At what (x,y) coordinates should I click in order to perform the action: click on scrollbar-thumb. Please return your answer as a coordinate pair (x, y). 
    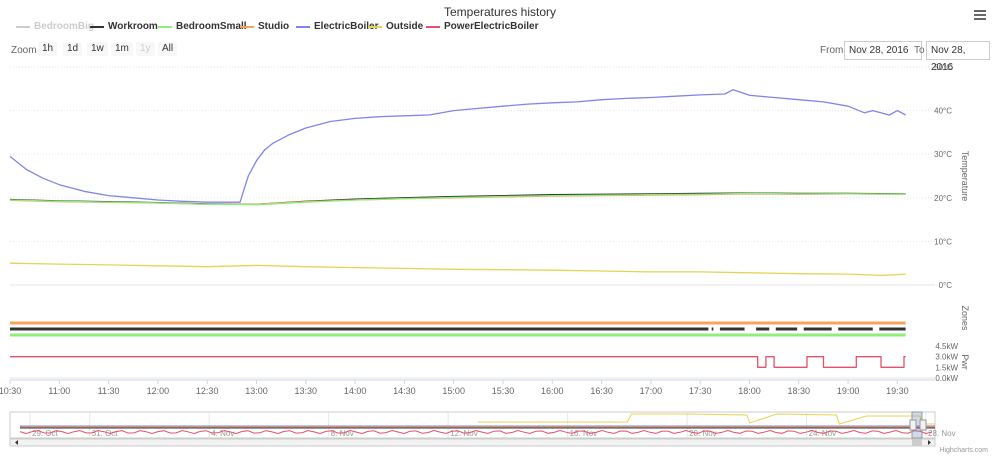
    Looking at the image, I should click on (917, 442).